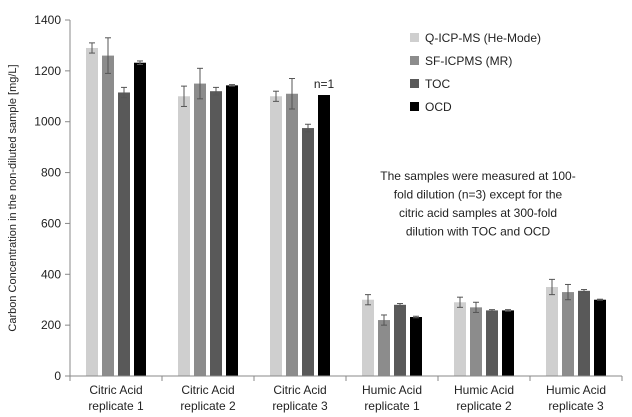 This screenshot has width=632, height=417. I want to click on y-tick-label-5: 1000, so click(47, 122).